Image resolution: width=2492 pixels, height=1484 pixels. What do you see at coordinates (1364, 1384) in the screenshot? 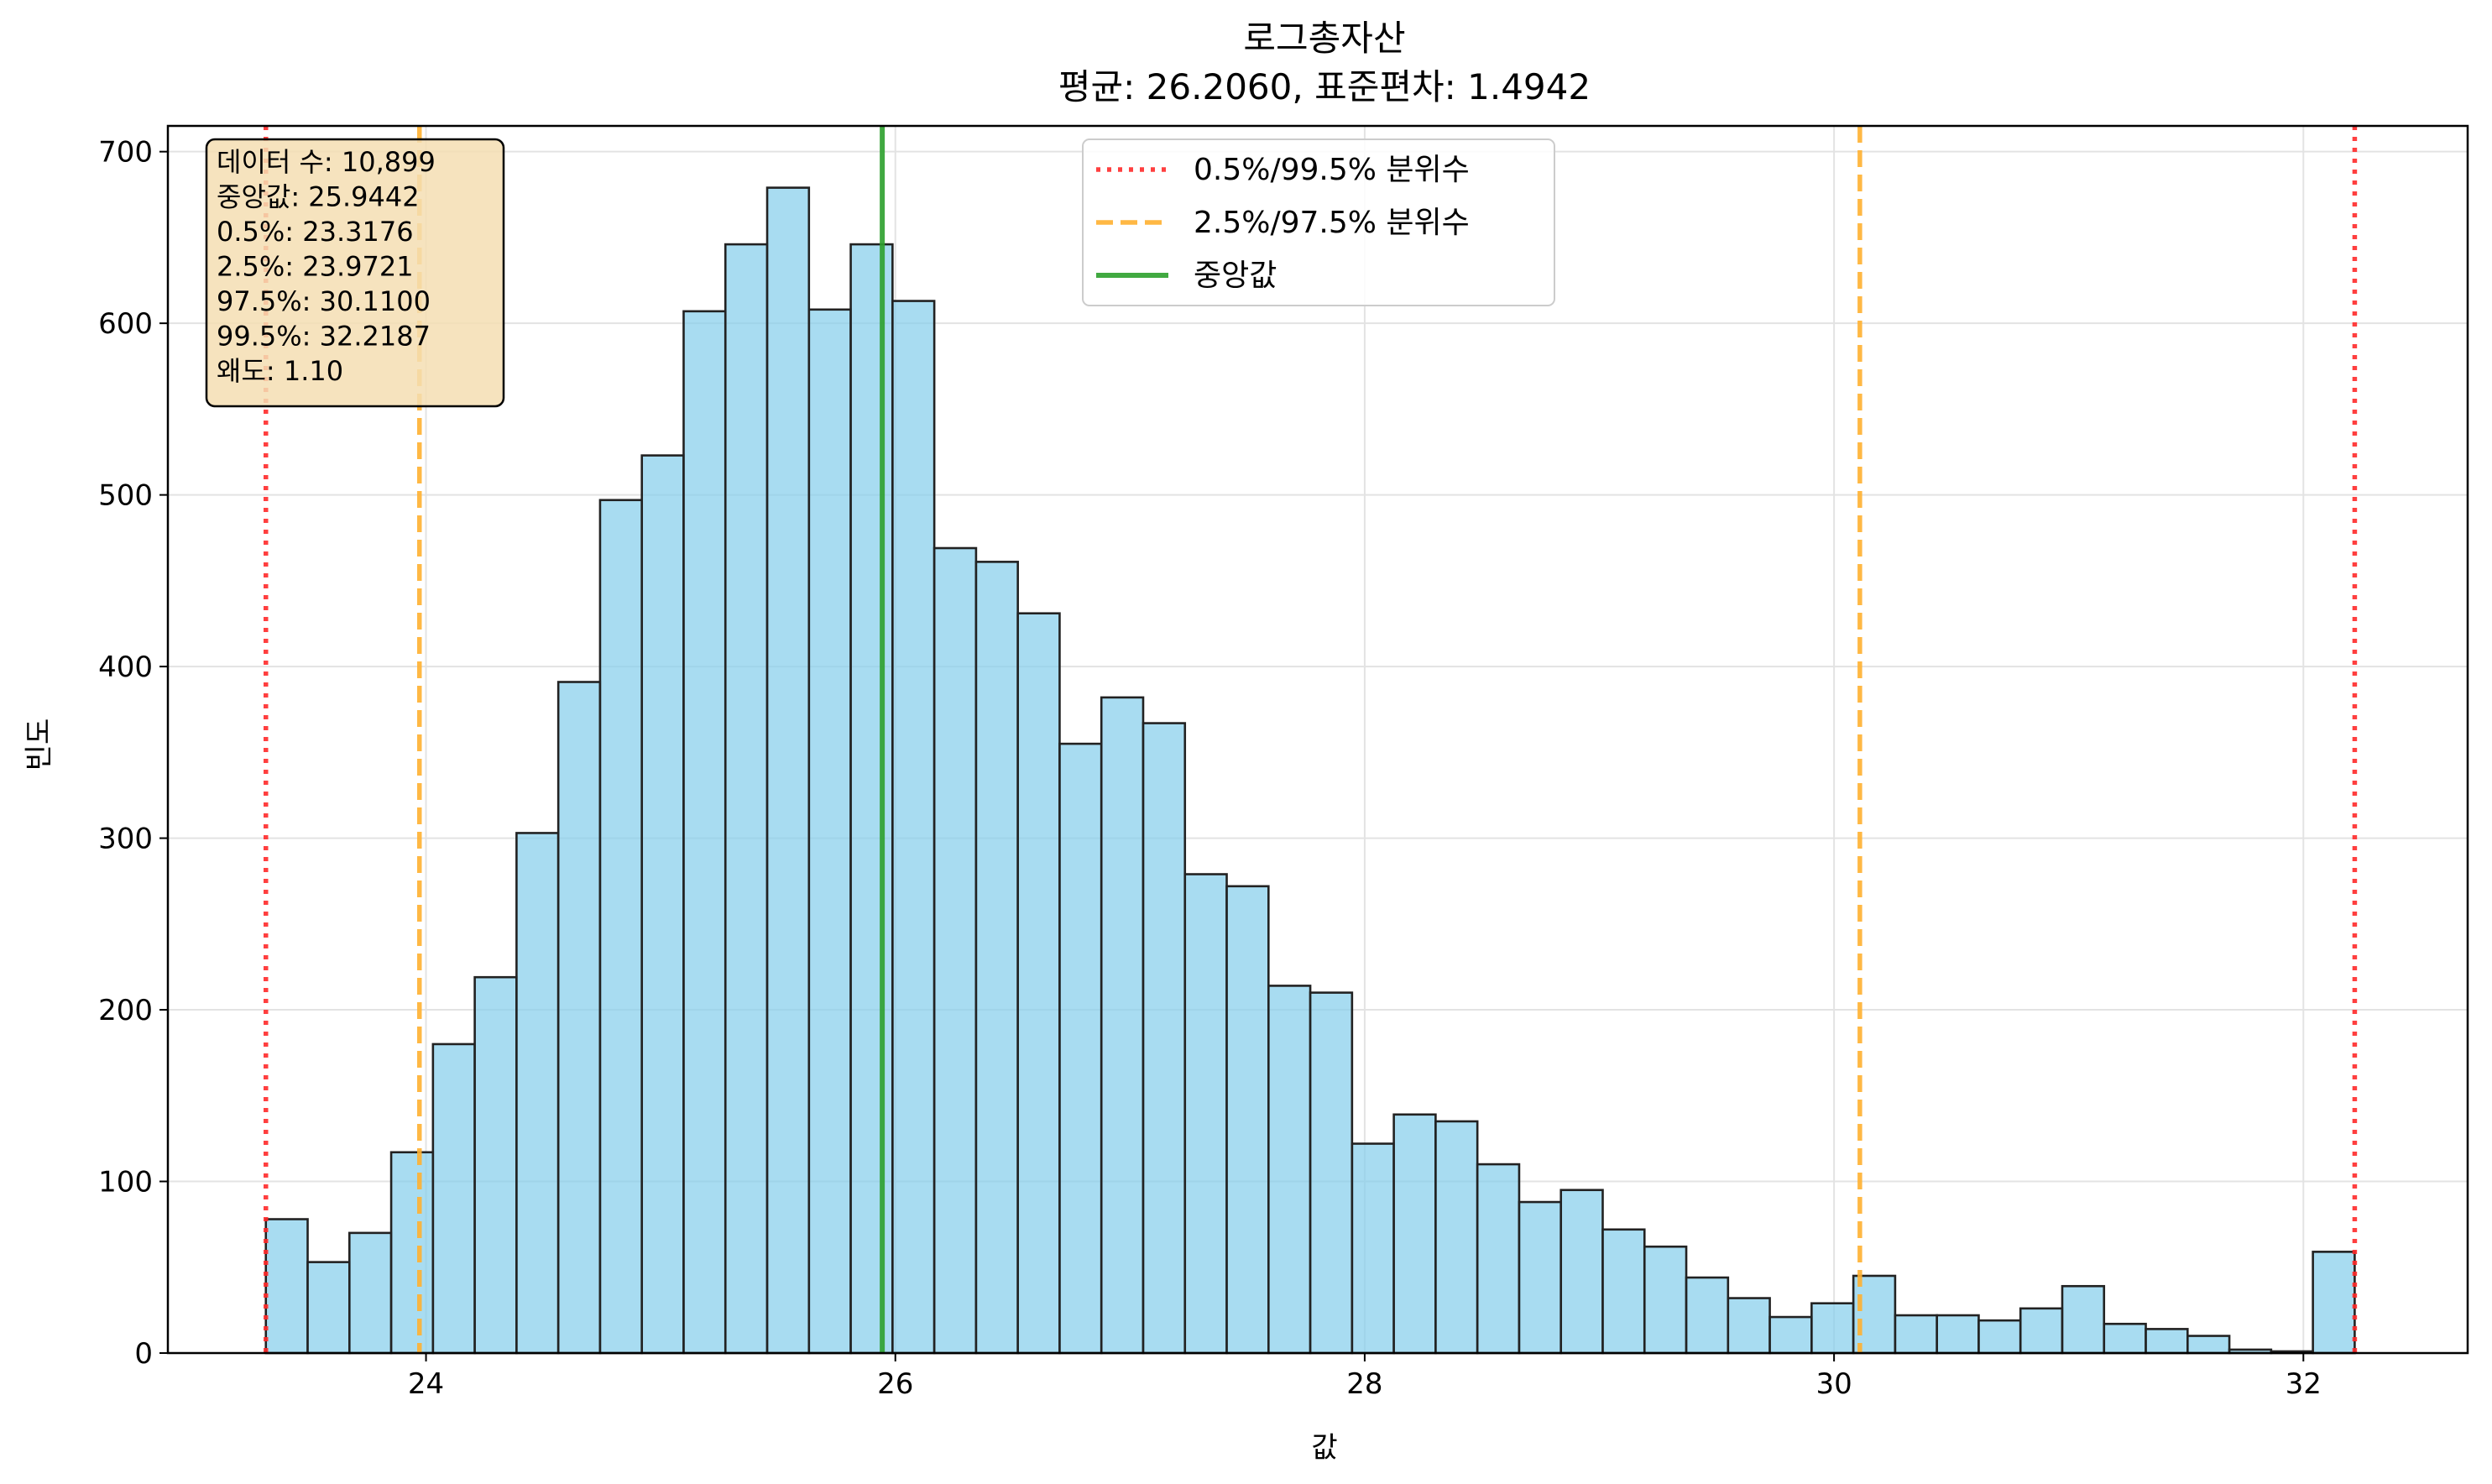
I see `x-tick-label: 28` at bounding box center [1364, 1384].